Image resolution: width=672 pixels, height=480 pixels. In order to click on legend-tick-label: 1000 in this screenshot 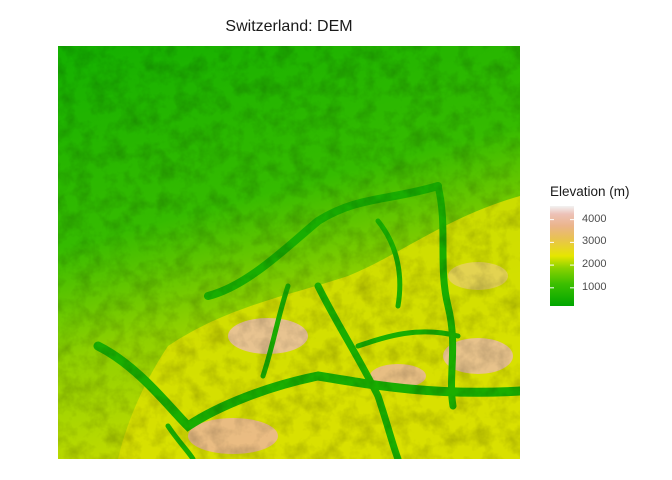, I will do `click(594, 286)`.